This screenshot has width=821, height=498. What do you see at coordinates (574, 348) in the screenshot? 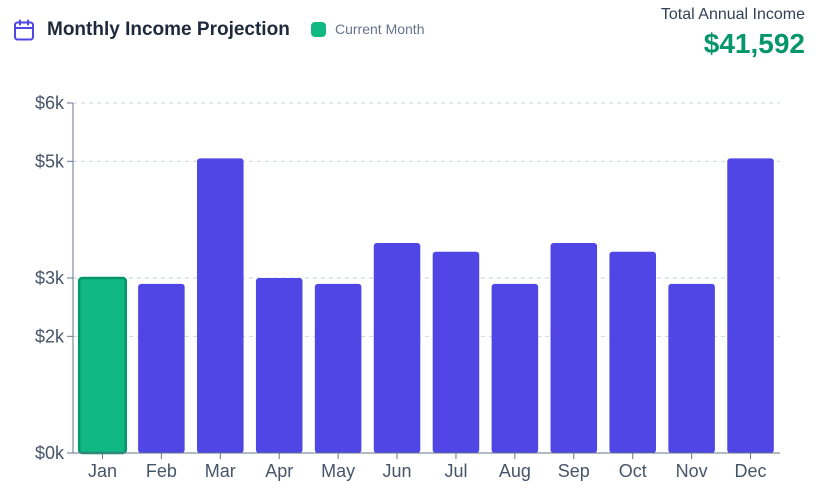
I see `bar-sep` at bounding box center [574, 348].